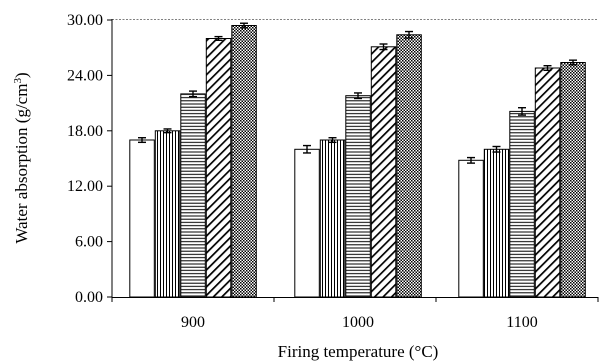 This screenshot has width=606, height=363. I want to click on x-axis-title: Firing temperature (°C), so click(358, 351).